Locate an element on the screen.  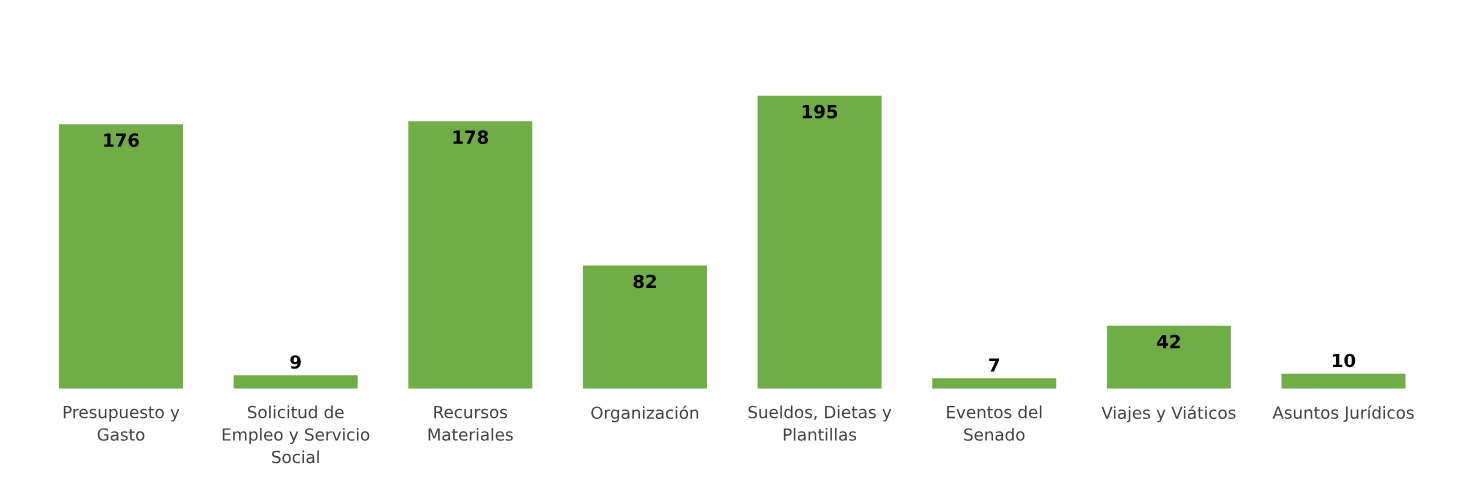
data-label: 9 is located at coordinates (295, 362).